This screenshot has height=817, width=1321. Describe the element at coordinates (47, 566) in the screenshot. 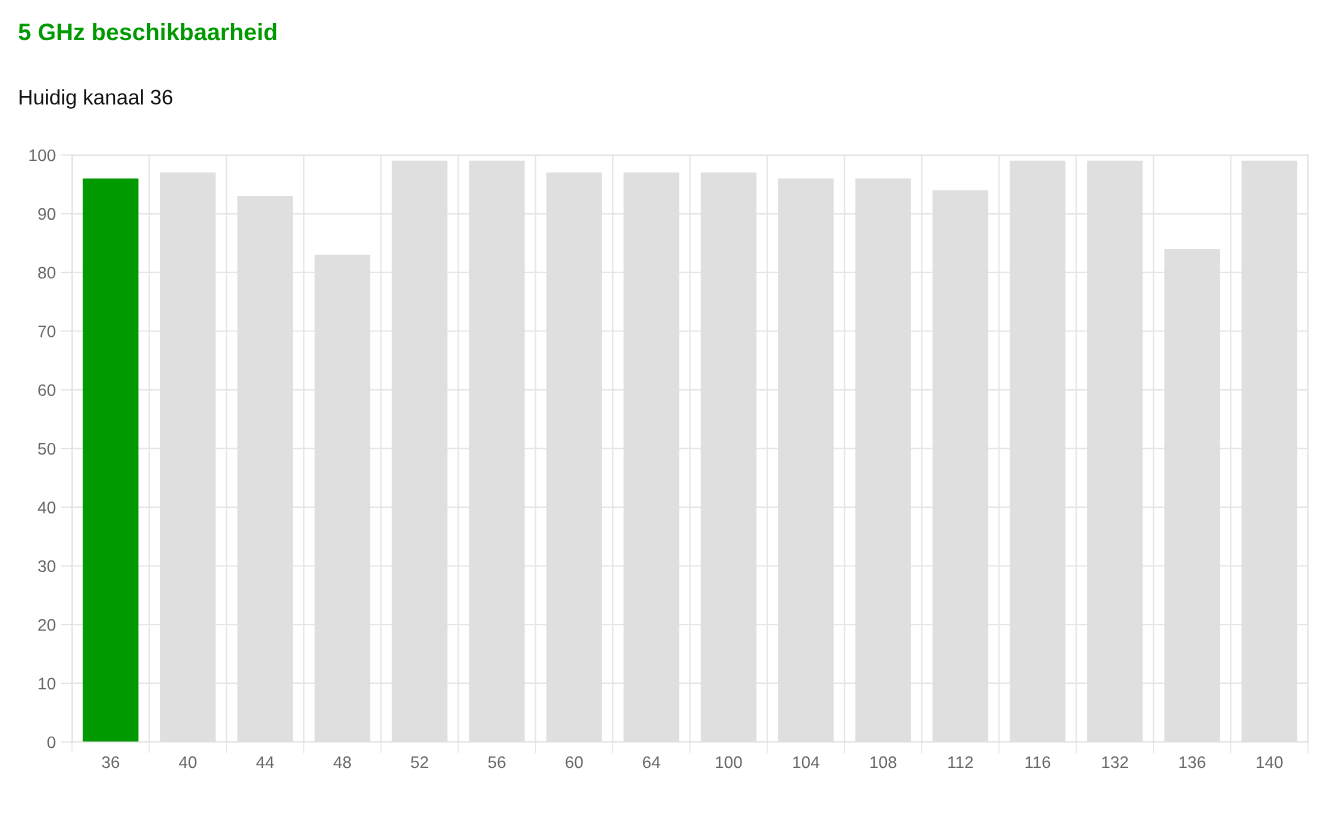

I see `y-tick-label: 30` at that location.